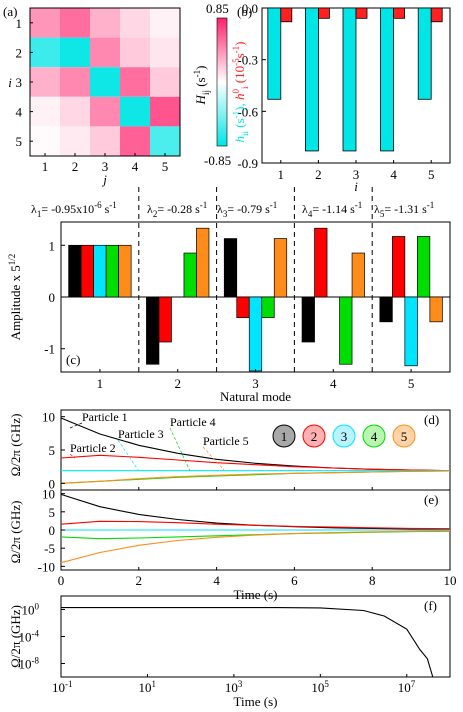 This screenshot has width=463, height=712. Describe the element at coordinates (430, 605) in the screenshot. I see `panel-tag: (f)` at that location.